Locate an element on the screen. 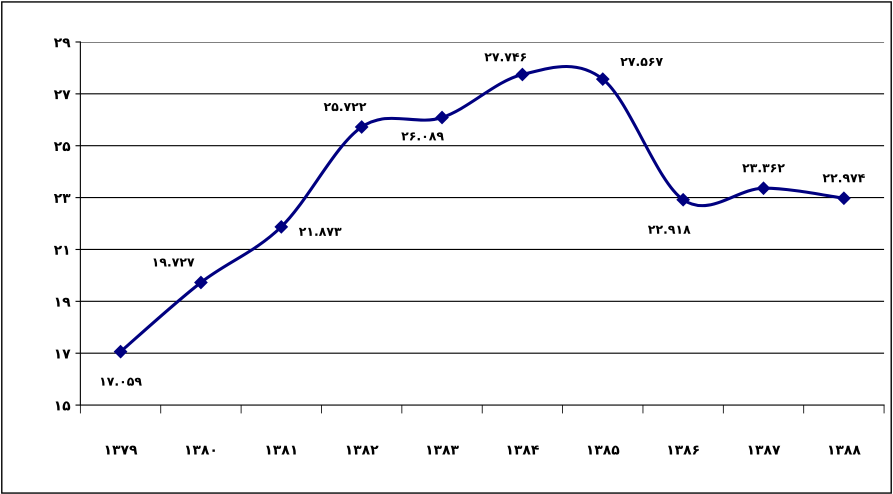 This screenshot has height=494, width=893. y-tick-label: ۱۵ is located at coordinates (63, 405).